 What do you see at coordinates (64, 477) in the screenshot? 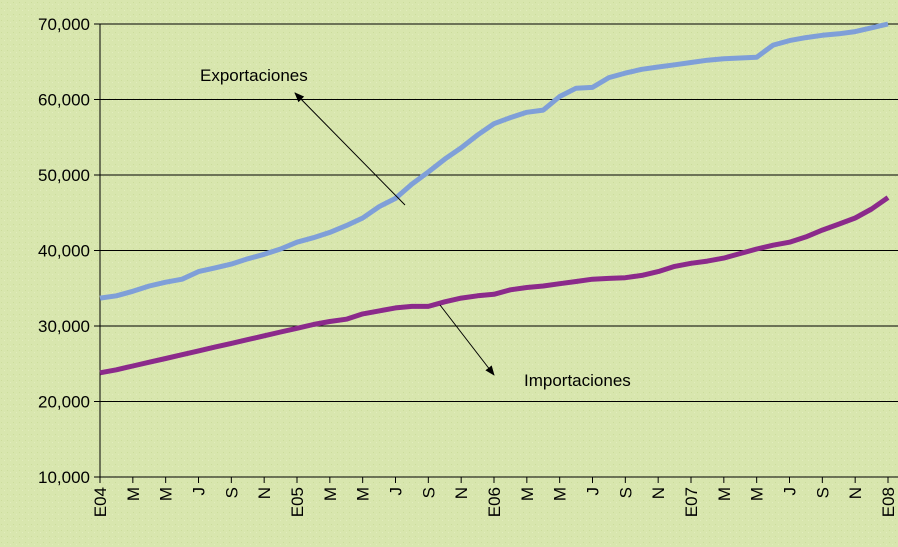
I see `y-tick-label: 10,000` at bounding box center [64, 477].